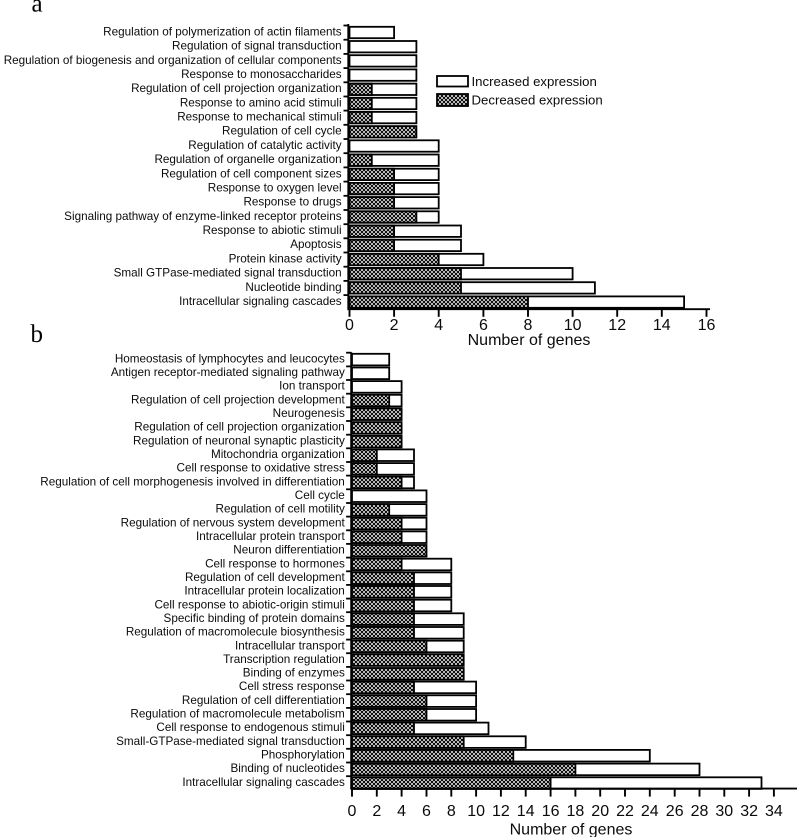  What do you see at coordinates (650, 811) in the screenshot?
I see `svg-text: 24` at bounding box center [650, 811].